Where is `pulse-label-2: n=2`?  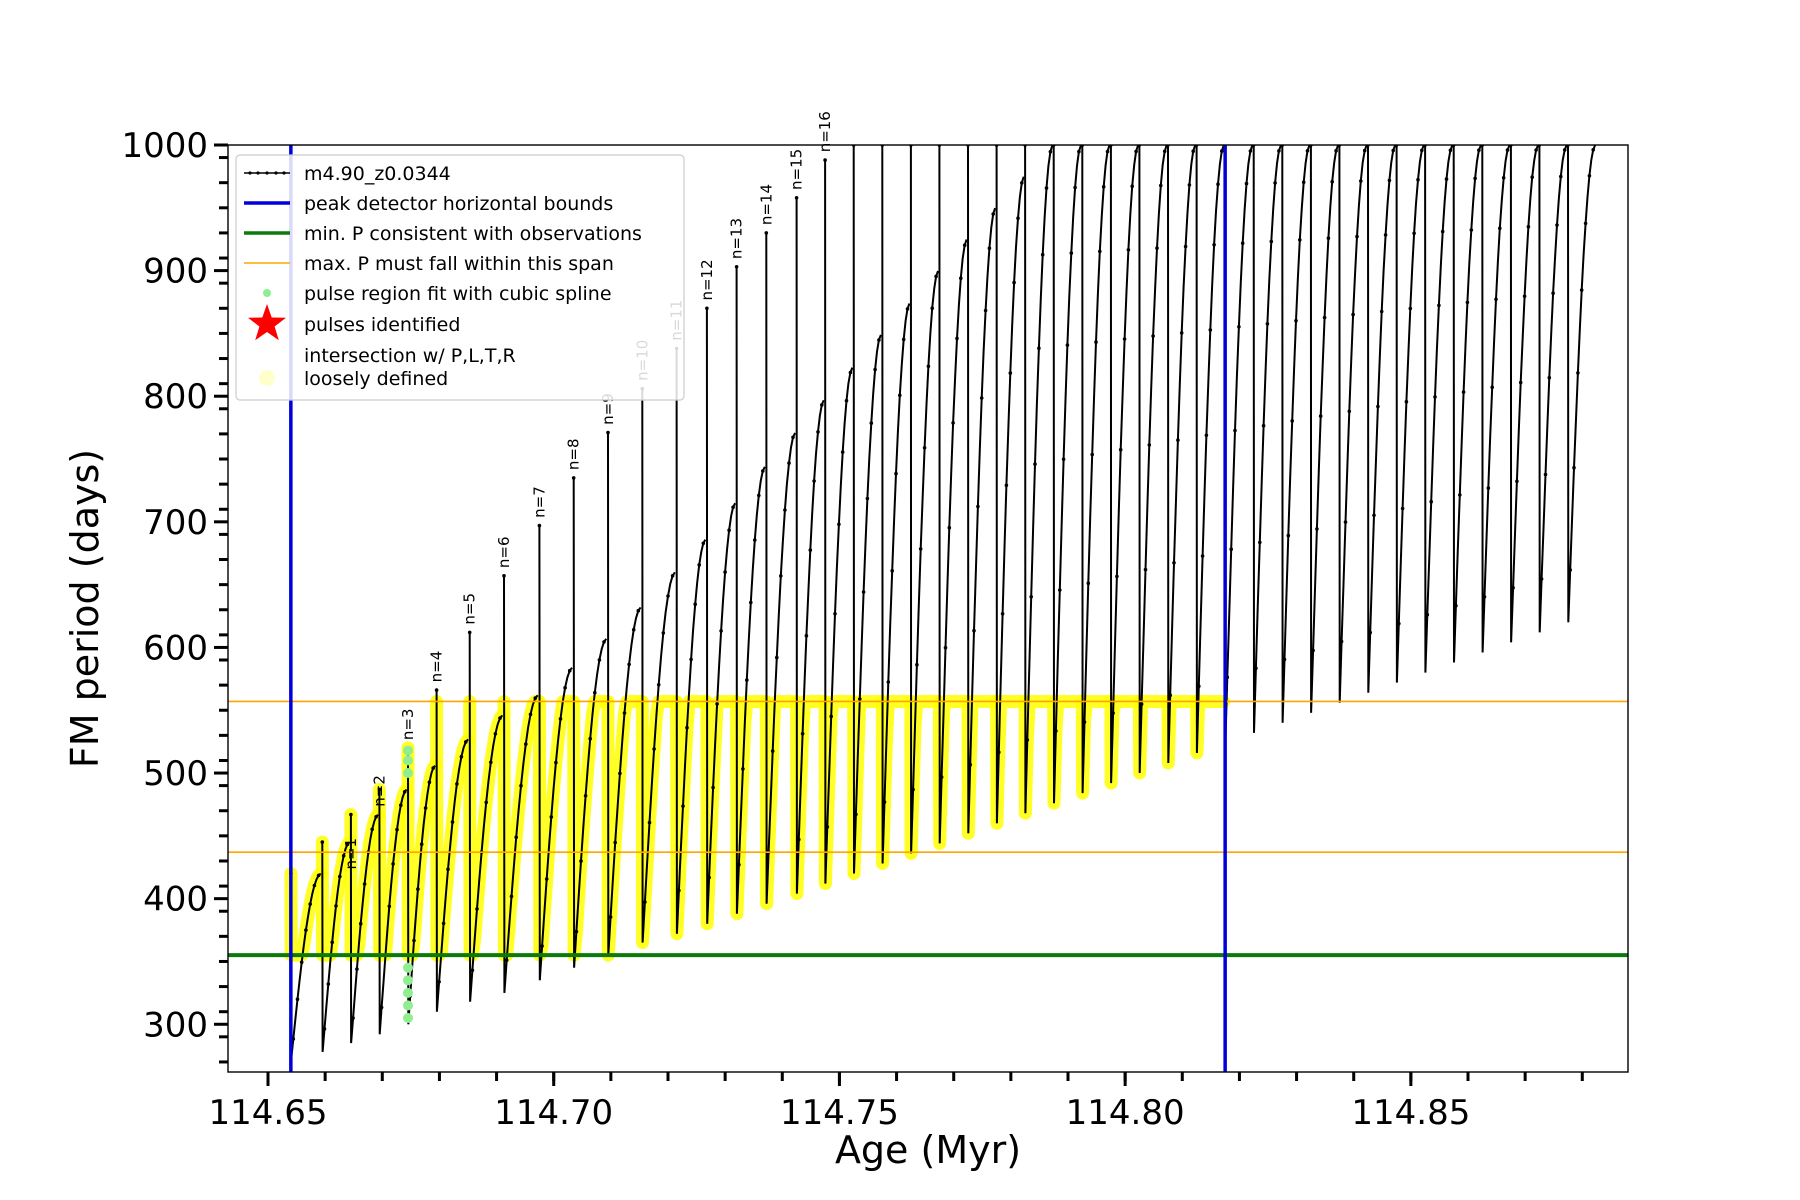
pulse-label-2: n=2 is located at coordinates (379, 791).